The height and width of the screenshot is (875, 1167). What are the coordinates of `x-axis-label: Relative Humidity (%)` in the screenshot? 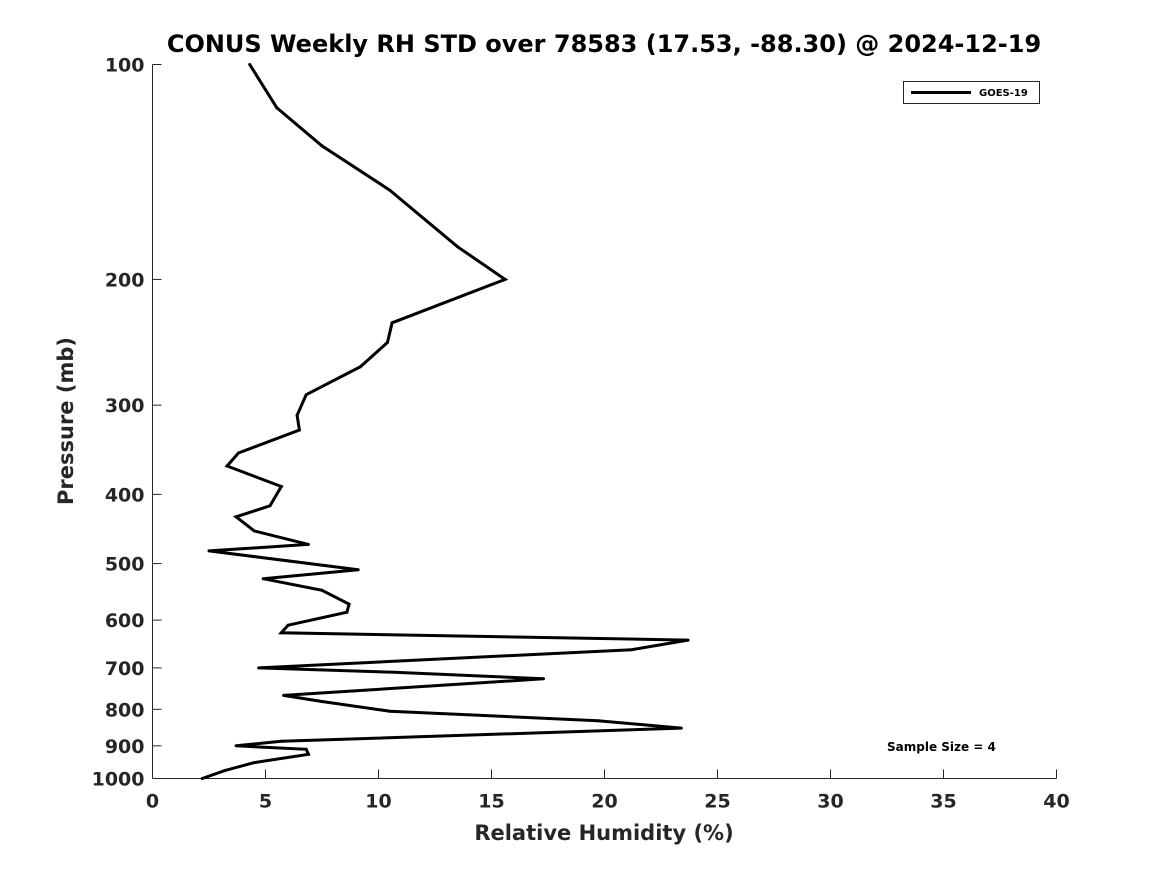 It's located at (603, 833).